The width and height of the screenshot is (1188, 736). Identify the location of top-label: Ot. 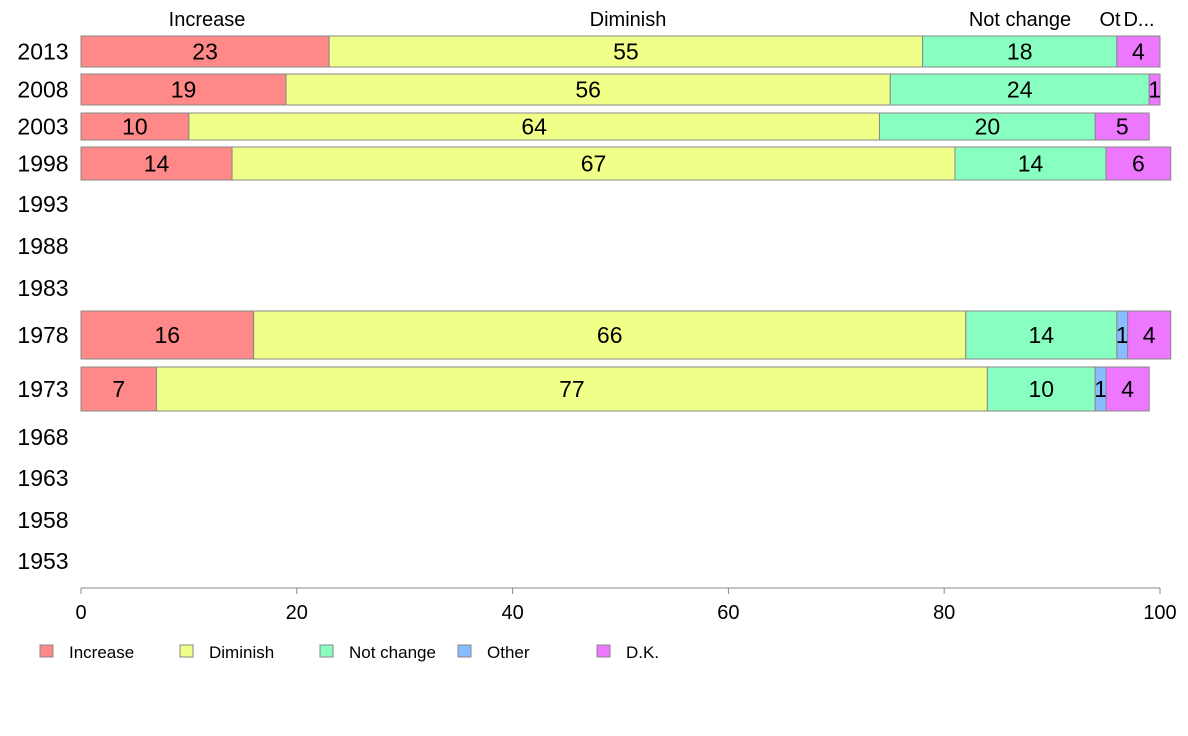
(1110, 20).